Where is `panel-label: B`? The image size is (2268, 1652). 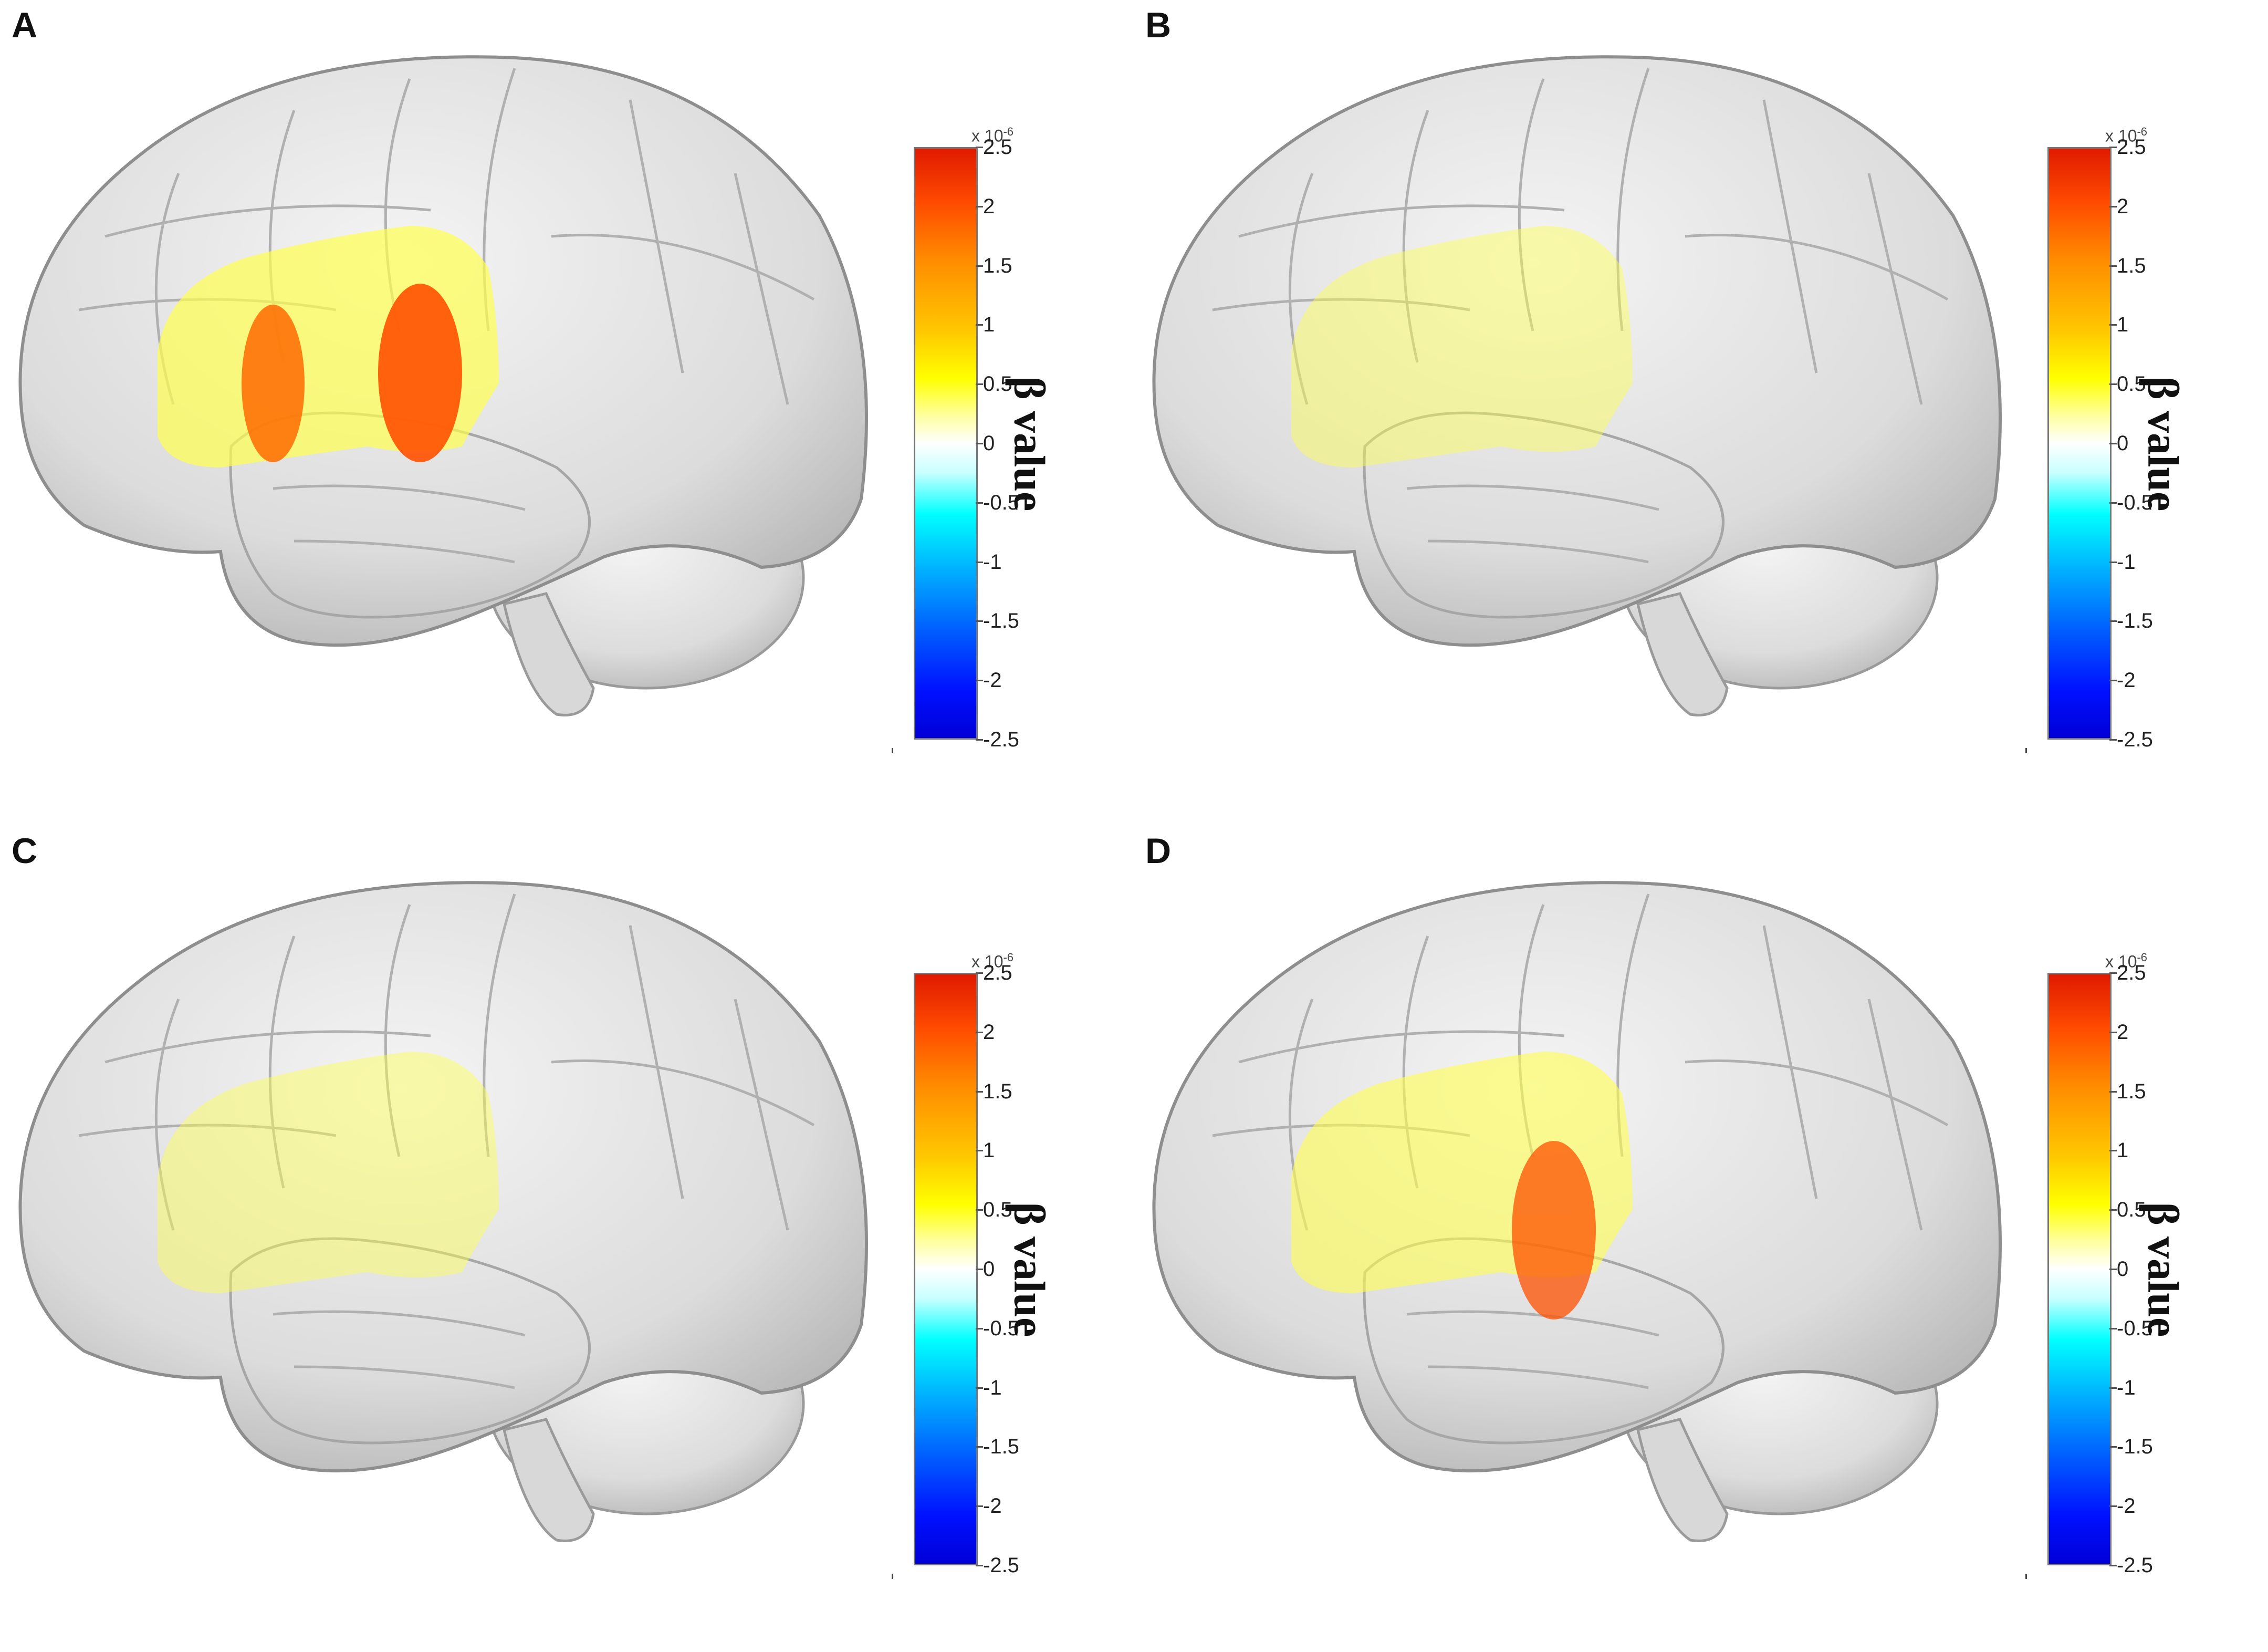 panel-label: B is located at coordinates (1158, 25).